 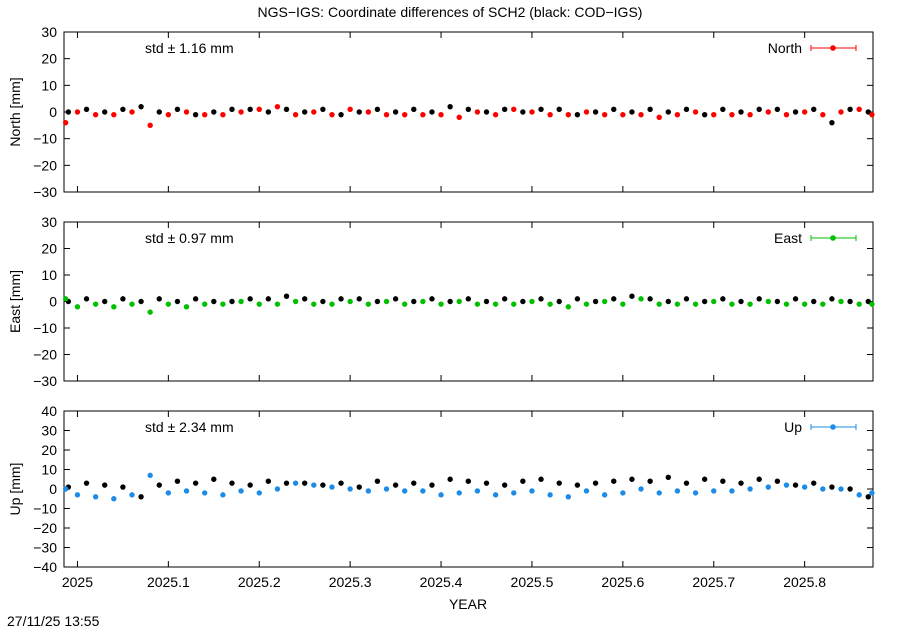 I want to click on y-tick-label: −20, so click(x=45, y=165).